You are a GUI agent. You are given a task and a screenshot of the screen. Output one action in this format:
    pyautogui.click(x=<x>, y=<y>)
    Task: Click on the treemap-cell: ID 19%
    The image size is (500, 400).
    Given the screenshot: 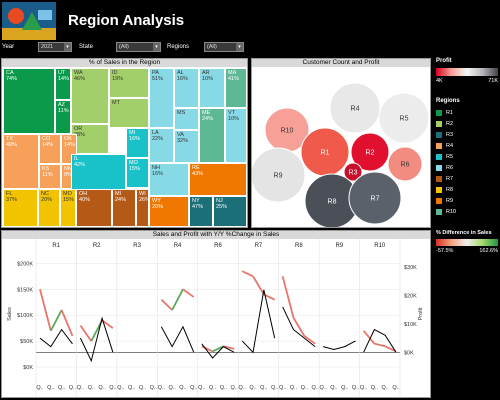 What is the action you would take?
    pyautogui.click(x=129, y=83)
    